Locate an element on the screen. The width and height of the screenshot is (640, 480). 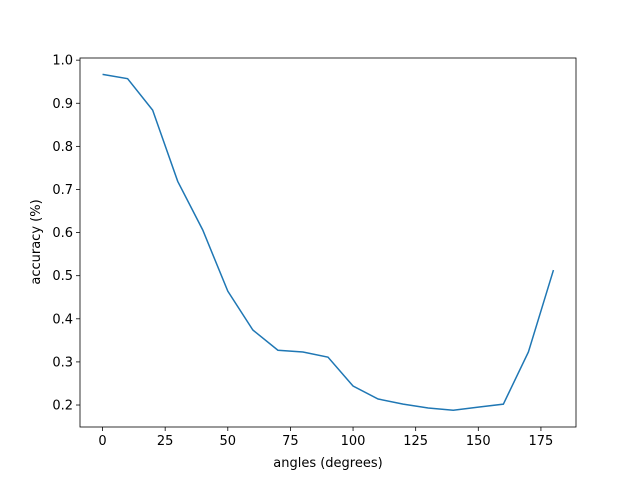
x-tick-label: 150 is located at coordinates (478, 441).